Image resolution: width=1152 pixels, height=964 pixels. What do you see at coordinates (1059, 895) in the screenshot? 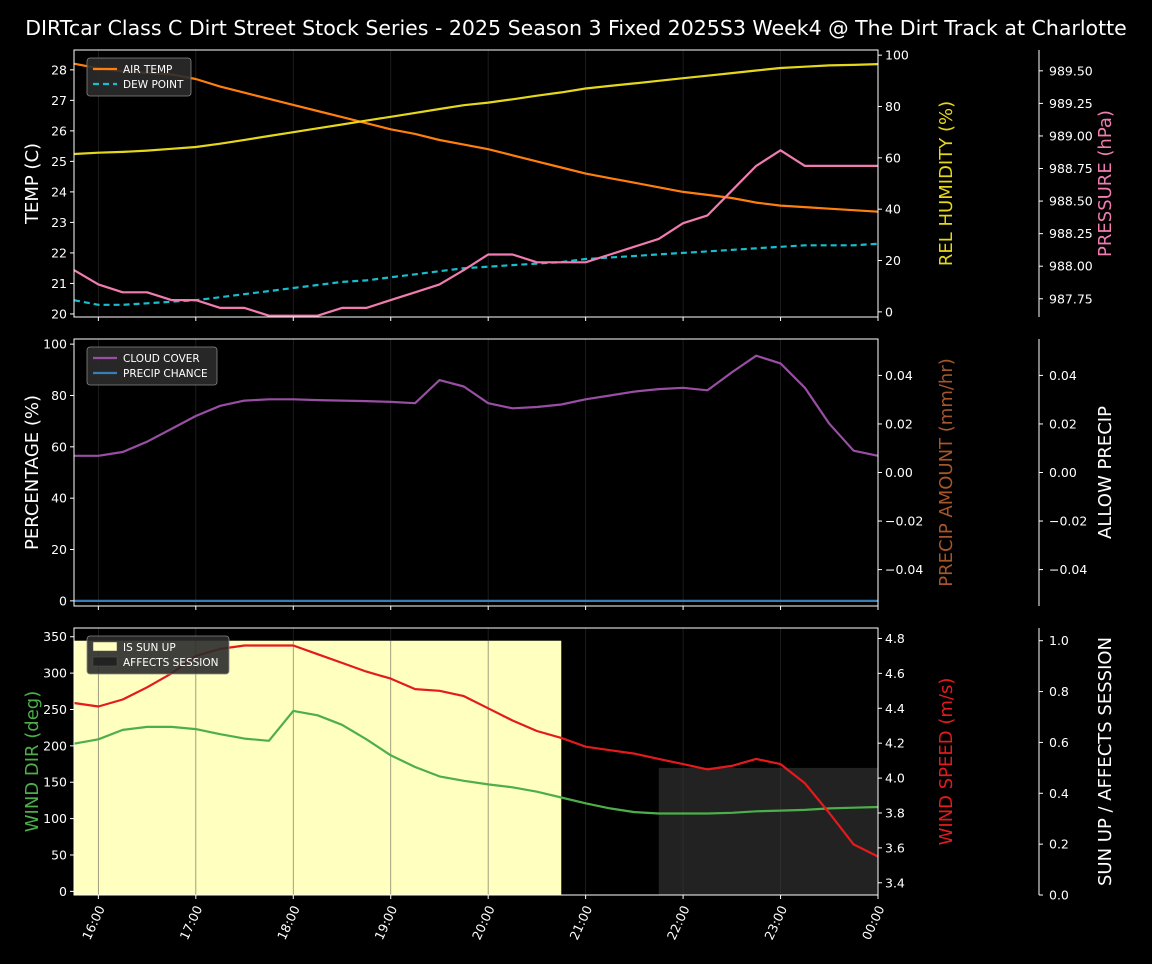
I see `y3-tick-label: 0.0` at bounding box center [1059, 895].